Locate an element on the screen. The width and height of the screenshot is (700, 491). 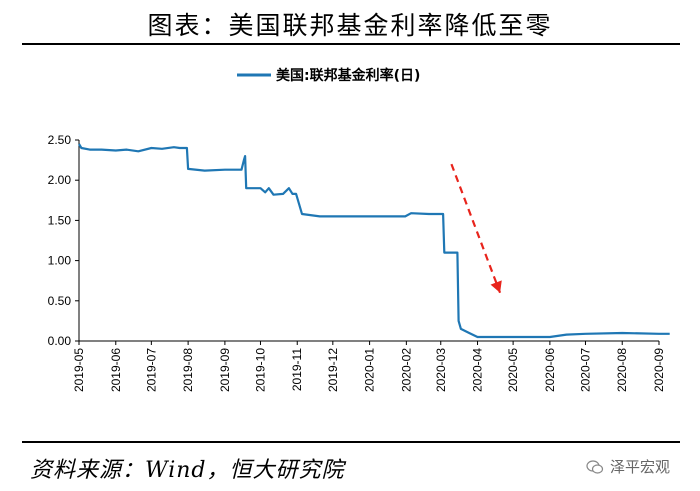
arrow-shaft is located at coordinates (476, 228).